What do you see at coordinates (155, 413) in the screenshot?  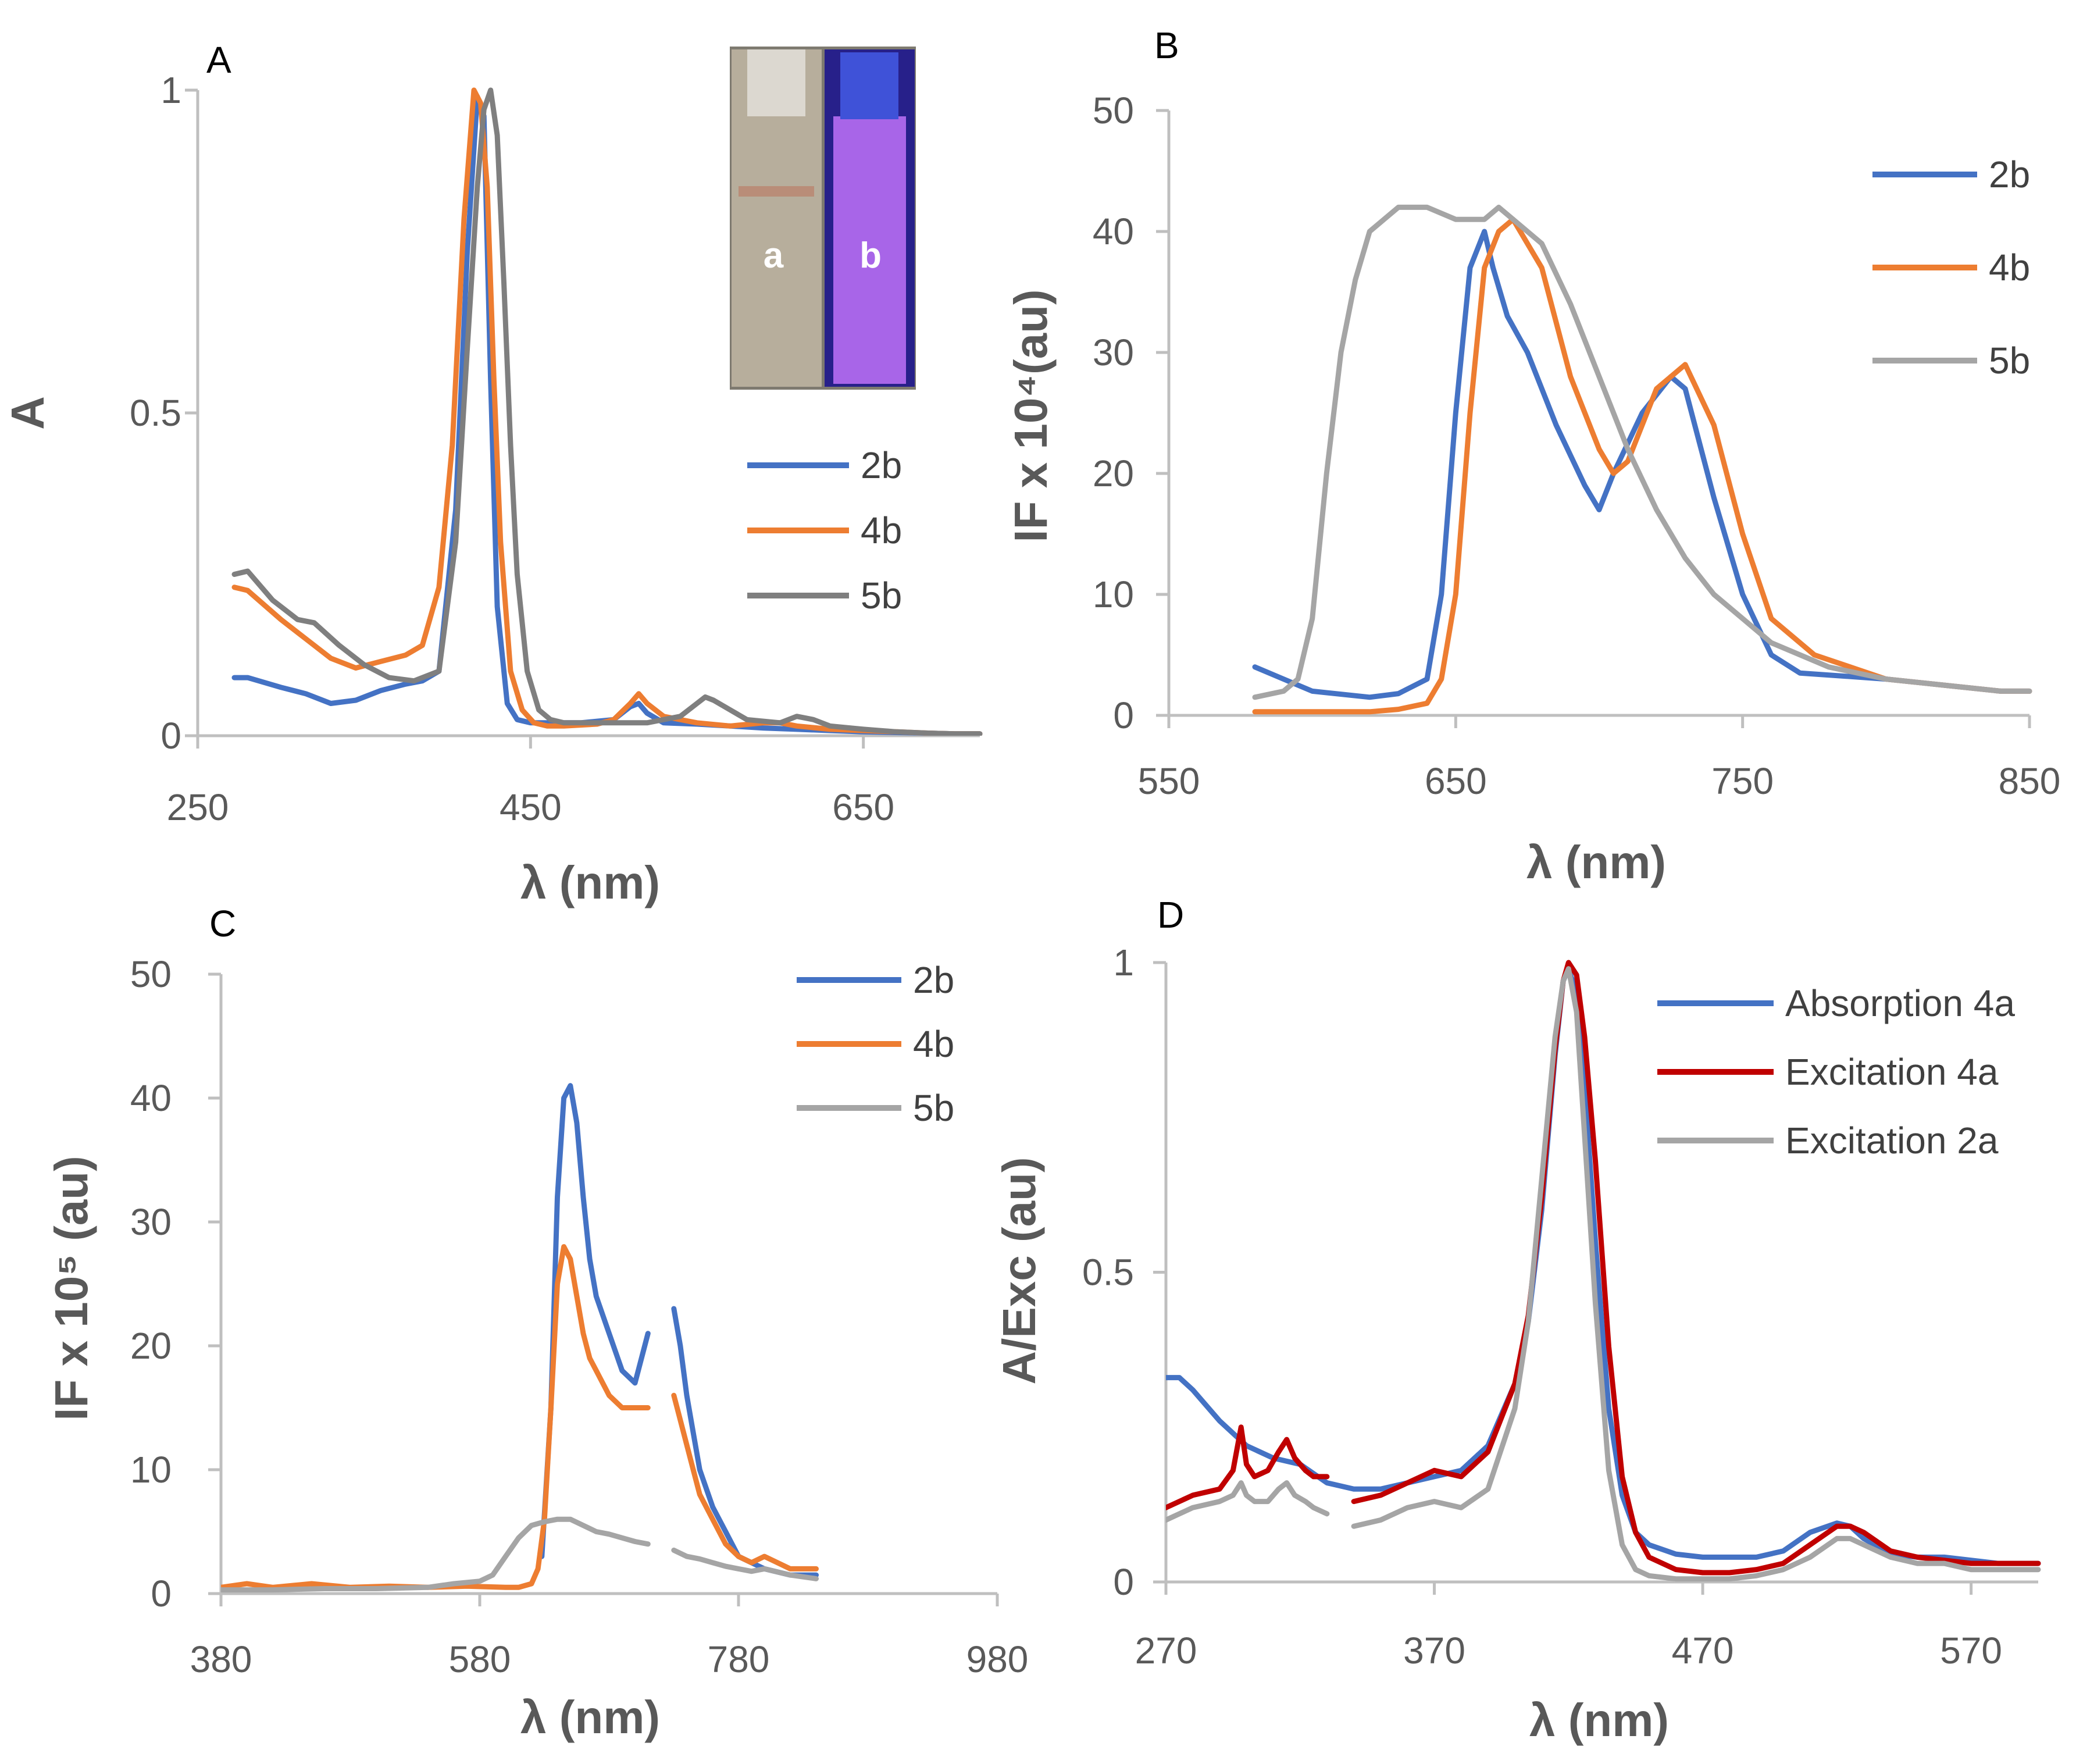 I see `panel-a-y-tick-label: 0.5` at bounding box center [155, 413].